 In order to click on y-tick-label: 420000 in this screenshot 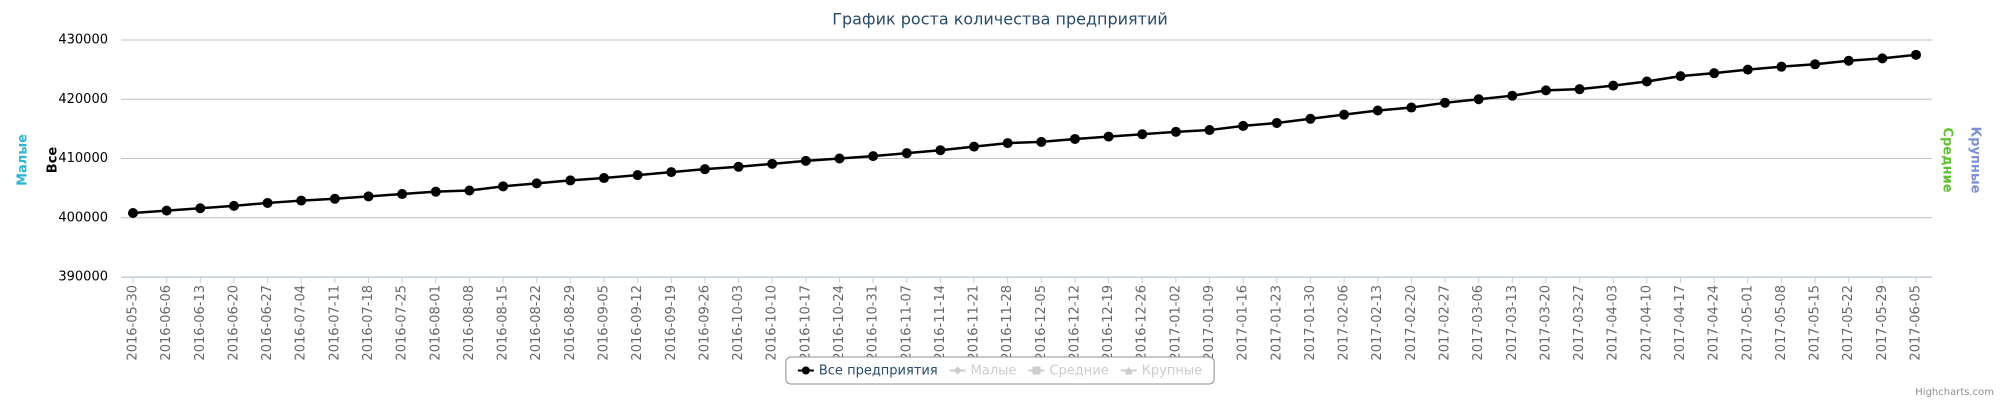, I will do `click(83, 99)`.